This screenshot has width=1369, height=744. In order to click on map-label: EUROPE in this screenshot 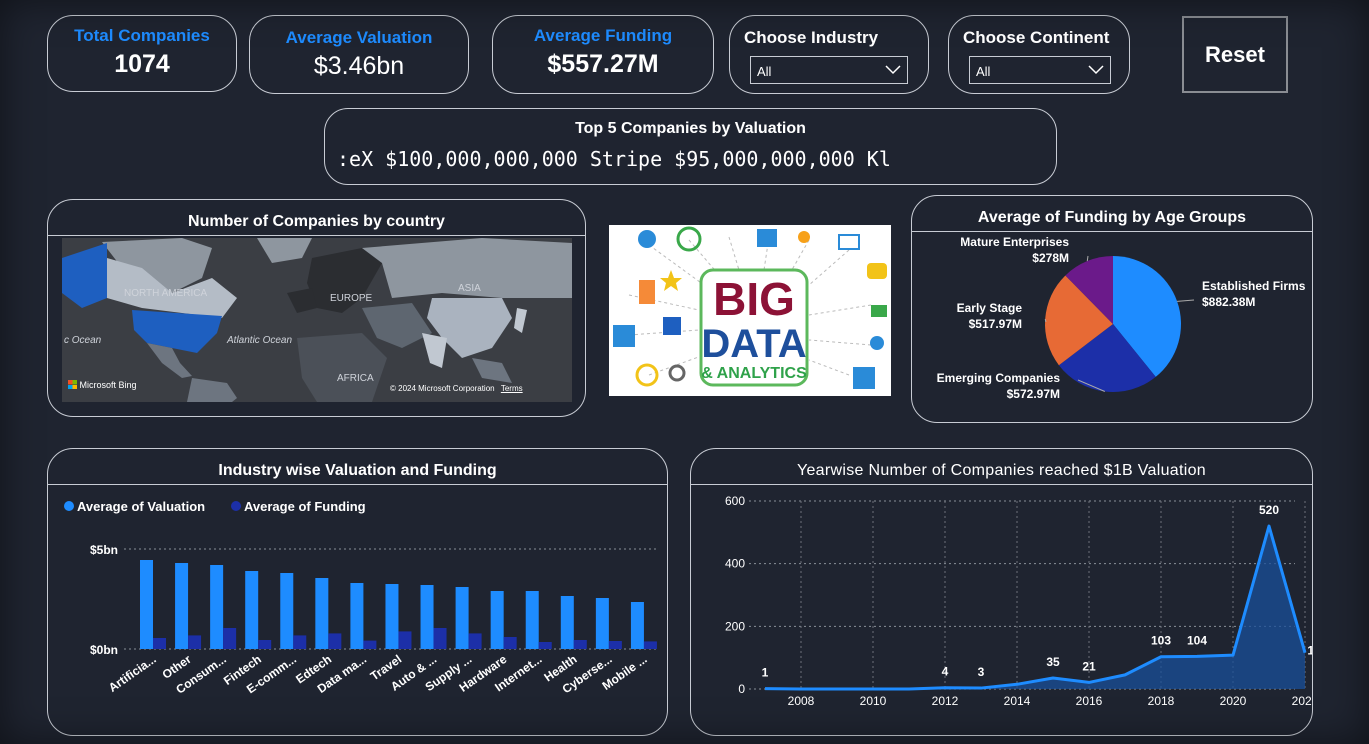, I will do `click(351, 298)`.